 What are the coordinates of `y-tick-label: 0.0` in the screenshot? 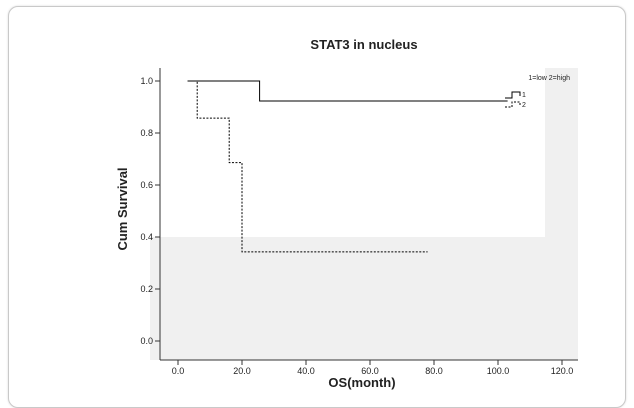 It's located at (146, 341).